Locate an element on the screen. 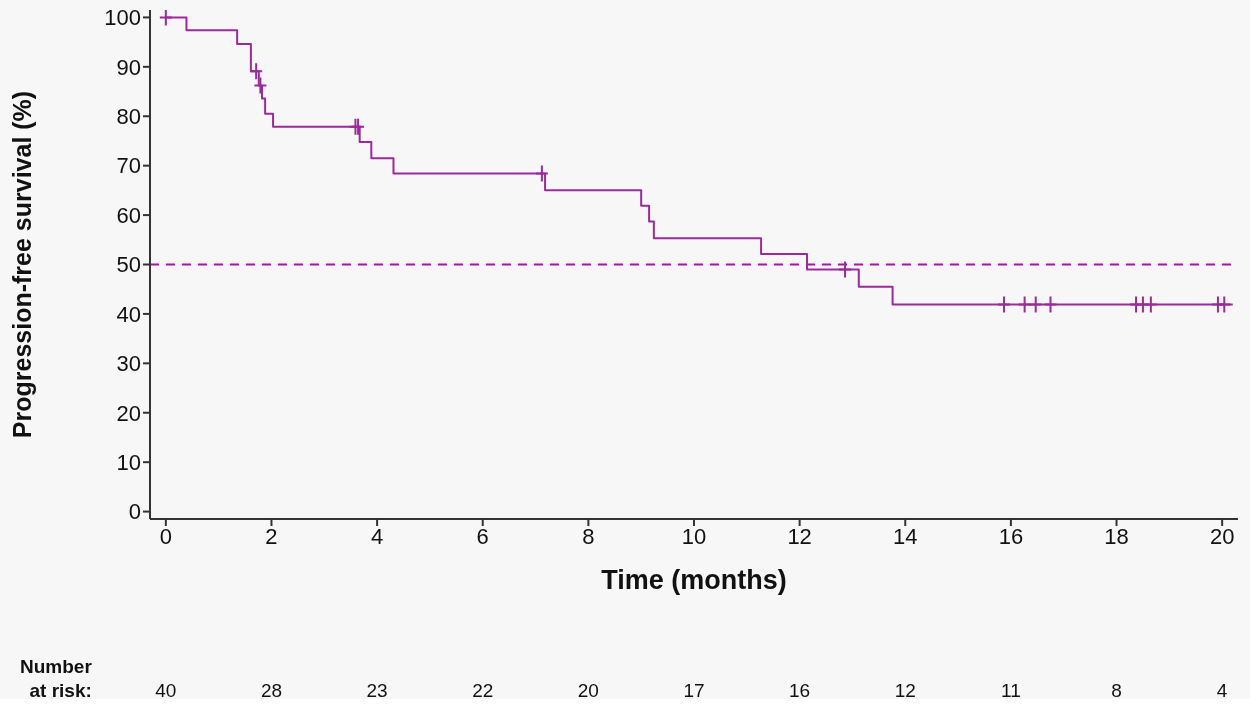  text: 20 is located at coordinates (588, 691).